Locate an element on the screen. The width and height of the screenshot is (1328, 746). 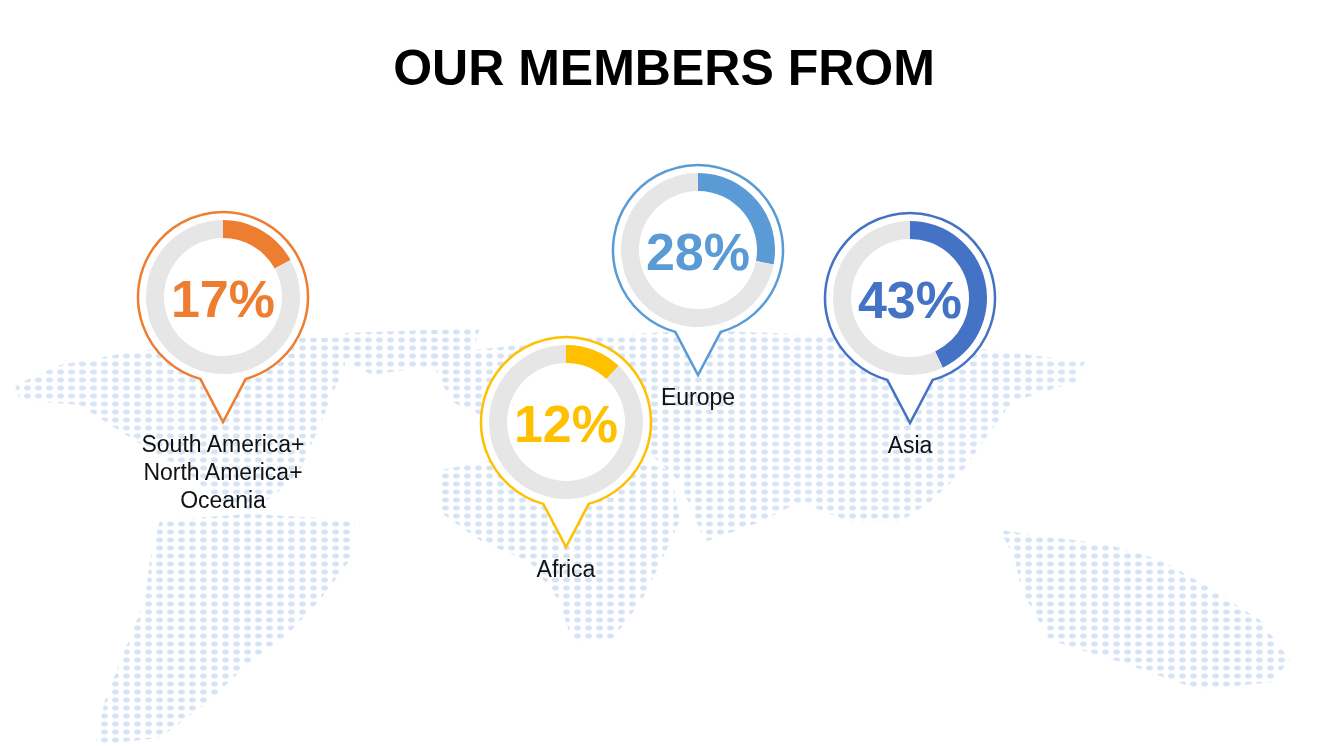
text: 12% is located at coordinates (566, 424).